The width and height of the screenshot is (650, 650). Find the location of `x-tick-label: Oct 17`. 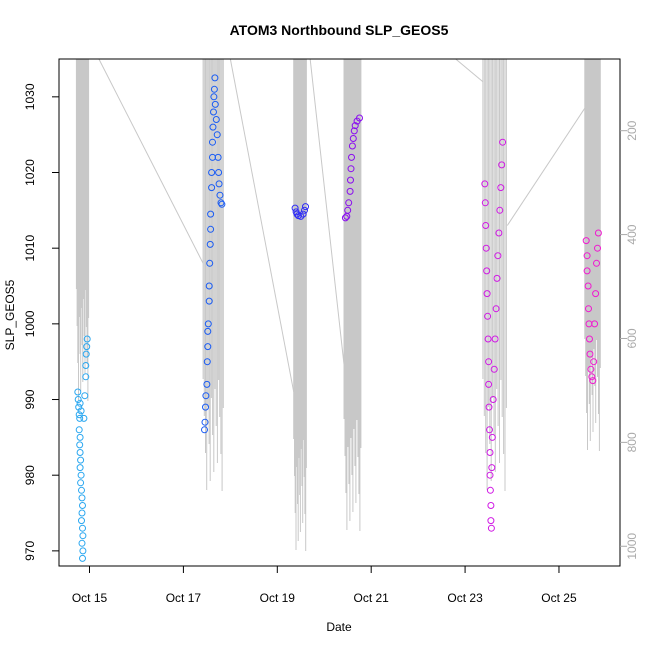

x-tick-label: Oct 17 is located at coordinates (184, 598).